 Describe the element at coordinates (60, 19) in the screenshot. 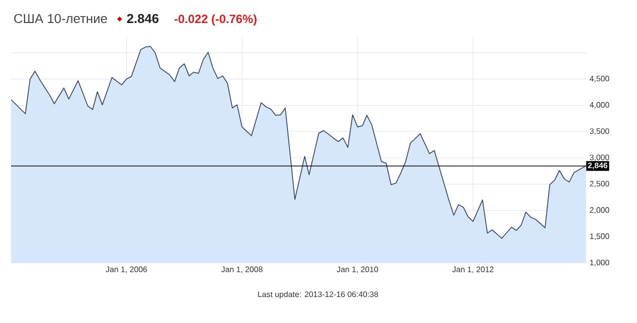

I see `chart-title: США 10-летние` at that location.